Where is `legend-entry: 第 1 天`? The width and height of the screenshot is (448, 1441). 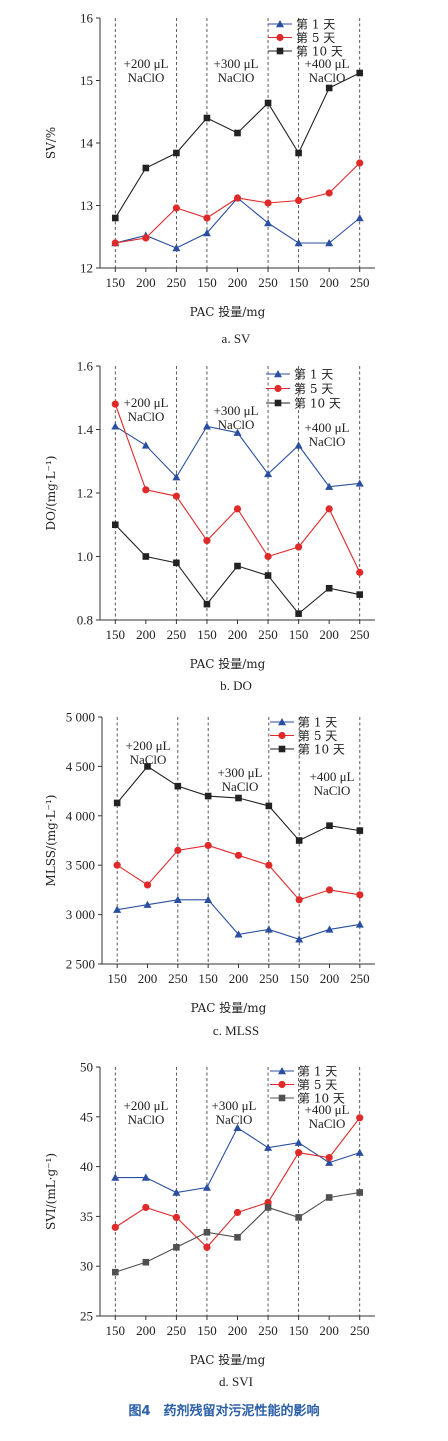 legend-entry: 第 1 天 is located at coordinates (303, 1072).